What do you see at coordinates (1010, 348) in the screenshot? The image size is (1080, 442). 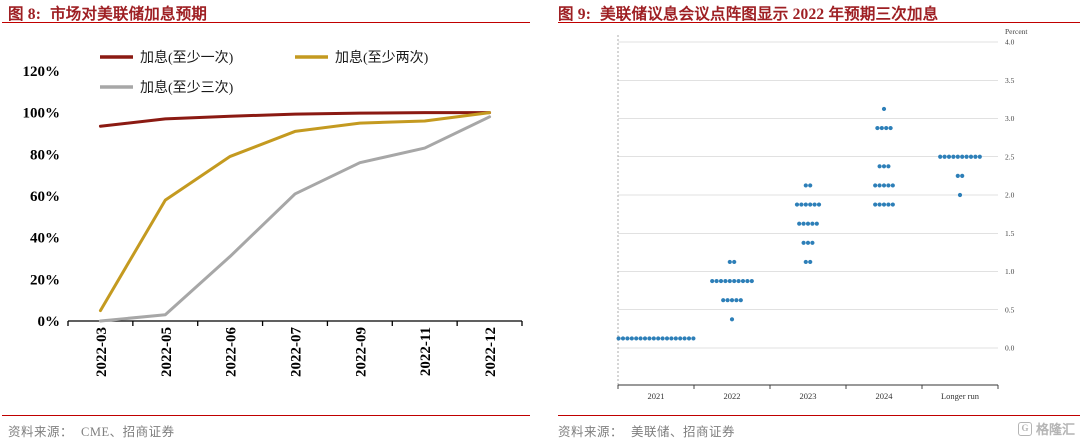 I see `right-tick-label: 0.0` at bounding box center [1010, 348].